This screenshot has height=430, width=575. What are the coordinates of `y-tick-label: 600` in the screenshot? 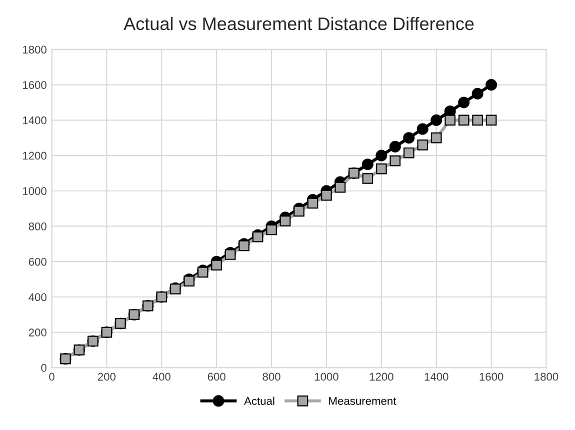 It's located at (37, 262).